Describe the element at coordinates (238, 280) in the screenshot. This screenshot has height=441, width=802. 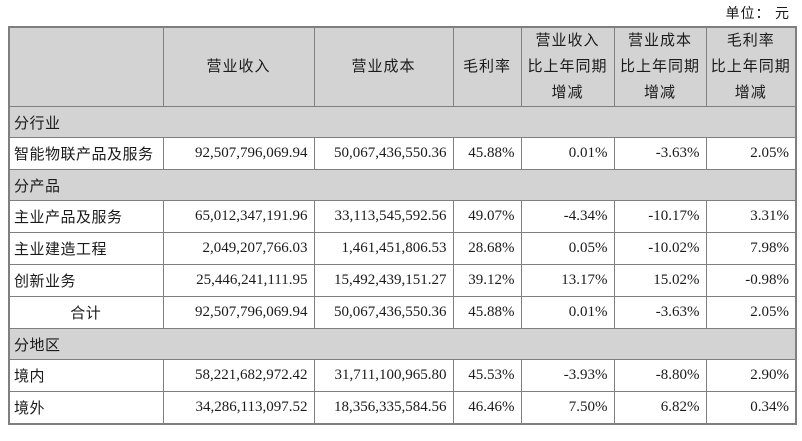
I see `revenue-value: 25,446,241,111.95` at that location.